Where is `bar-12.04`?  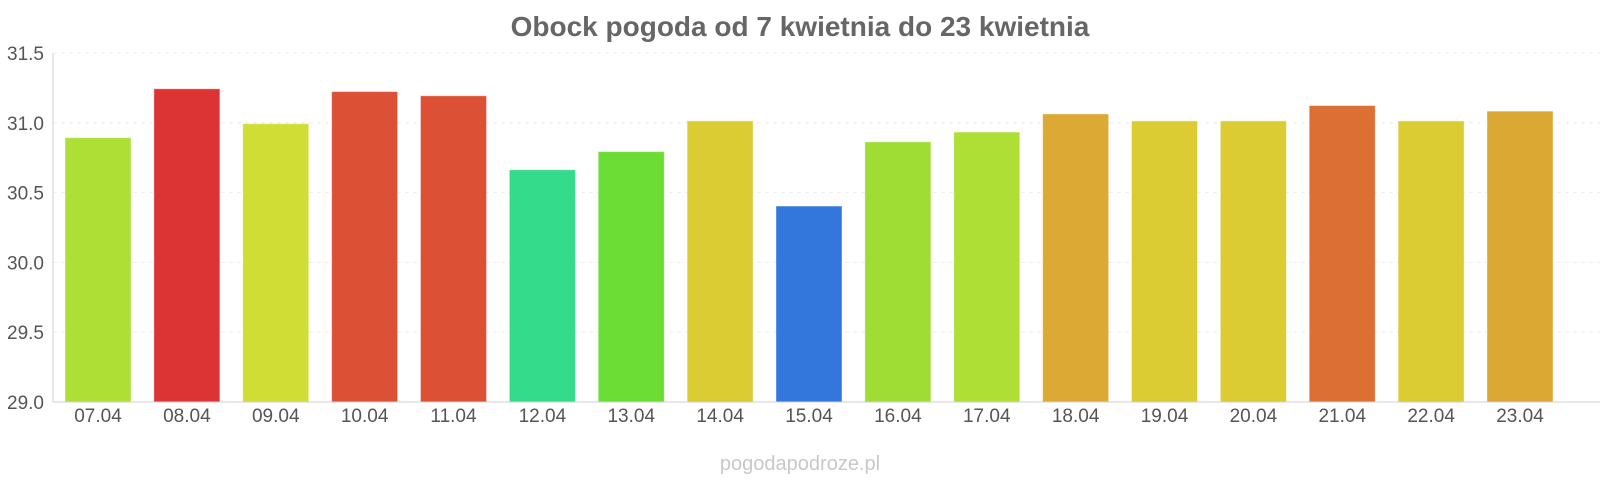
bar-12.04 is located at coordinates (542, 286).